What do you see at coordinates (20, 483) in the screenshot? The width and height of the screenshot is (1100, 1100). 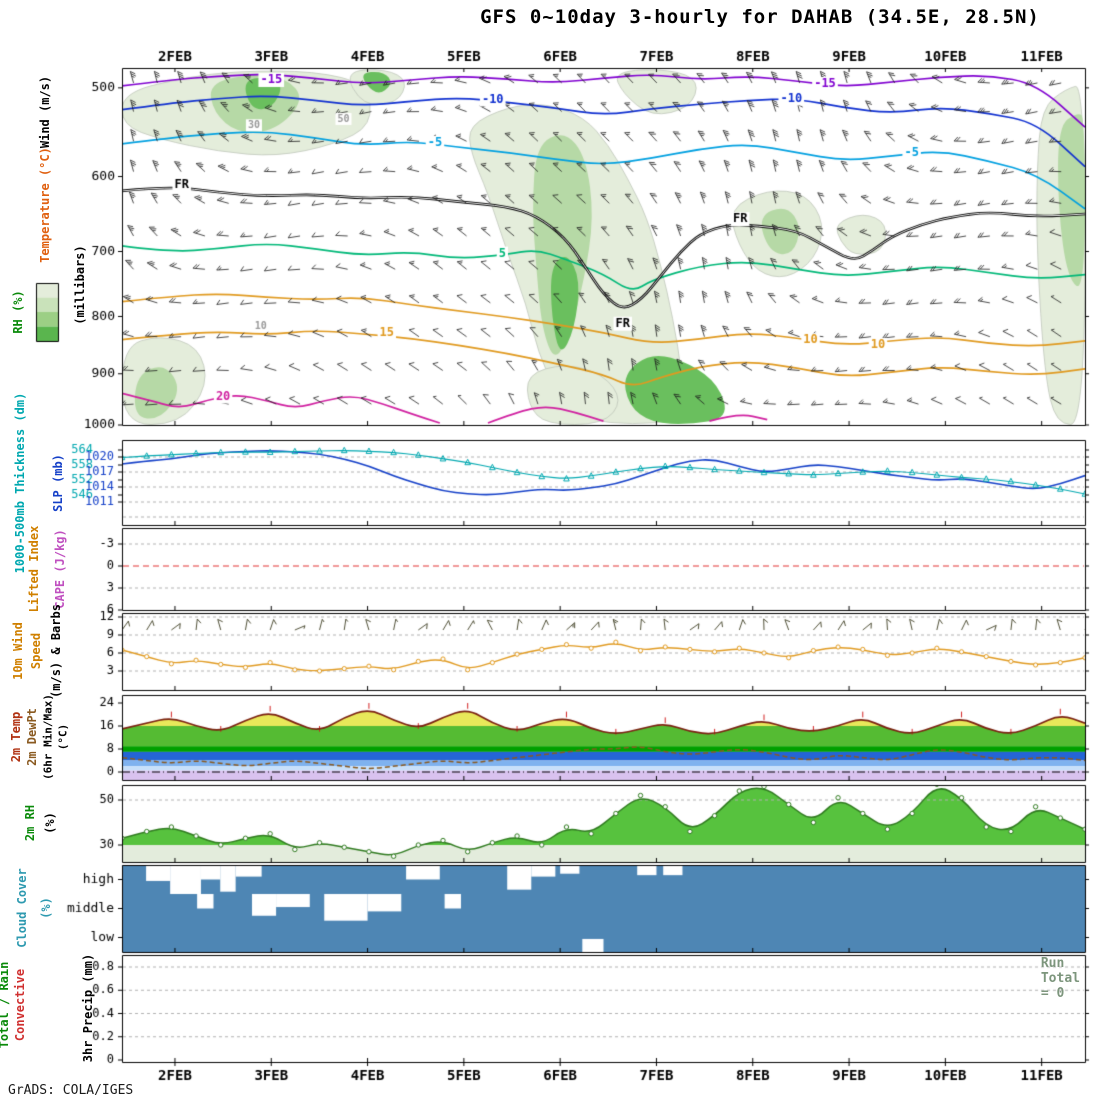 I see `ylabel-thickness: 1000-500mb Thickness (dm)` at bounding box center [20, 483].